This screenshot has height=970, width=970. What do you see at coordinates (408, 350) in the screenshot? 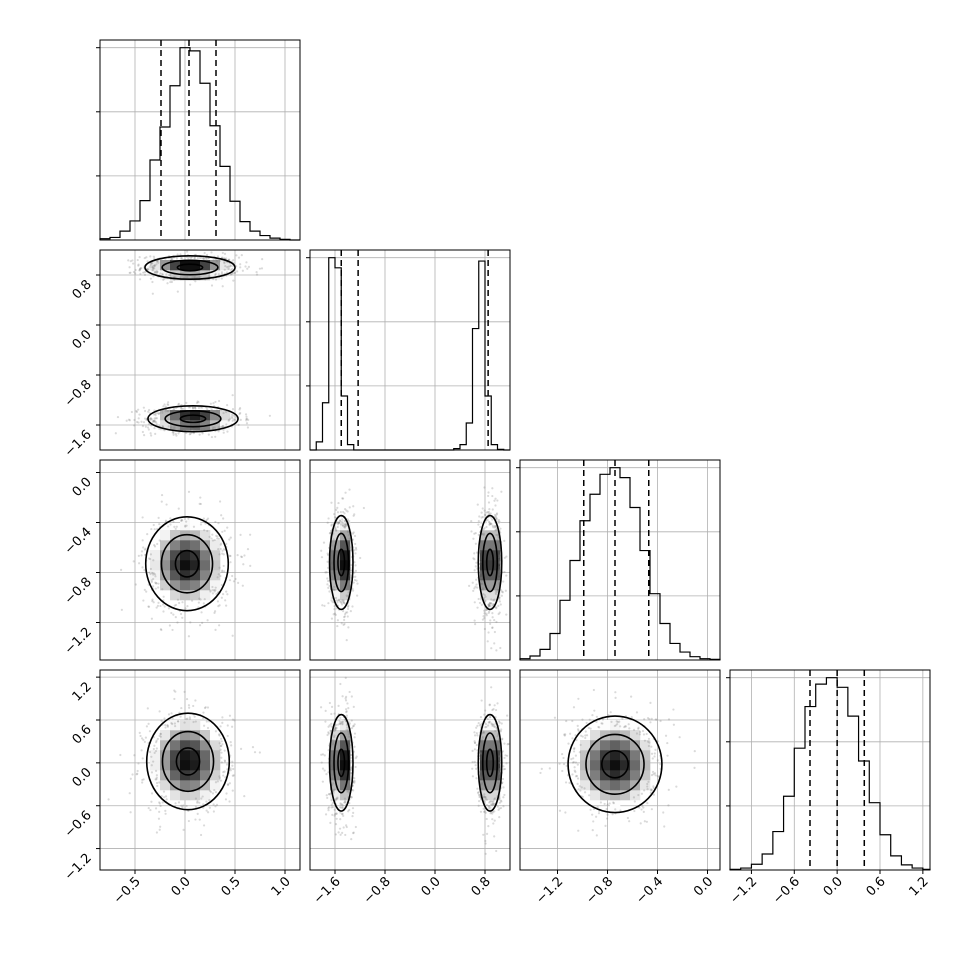
I see `hist-panel-p1` at bounding box center [408, 350].